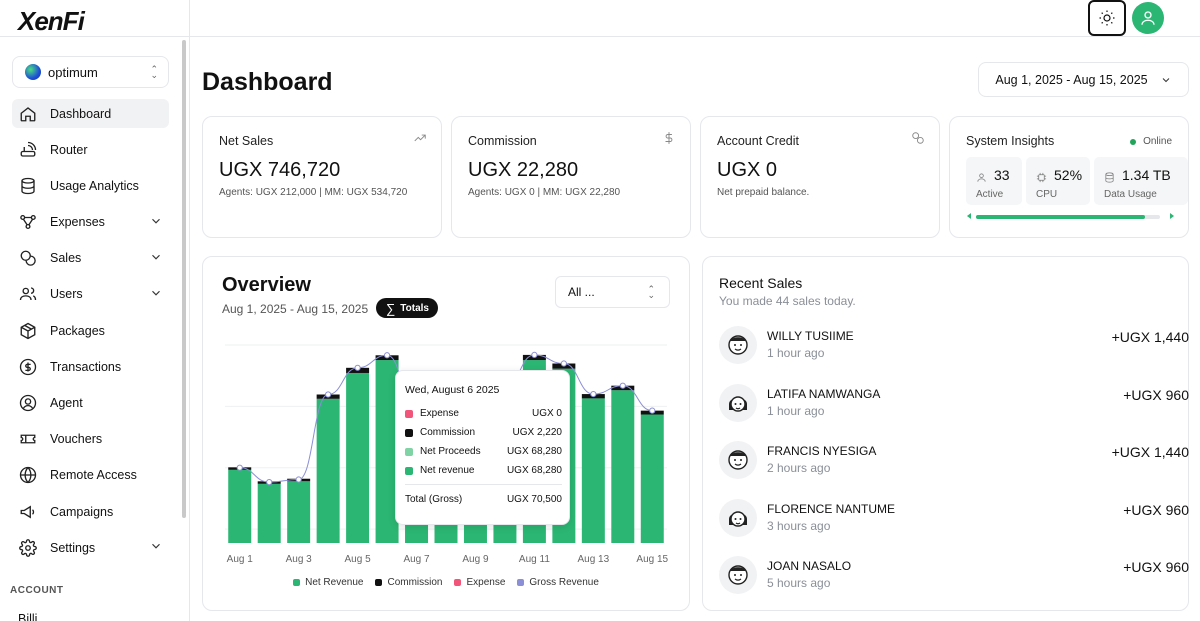  I want to click on sidebar-item-agent: Agent, so click(90, 403).